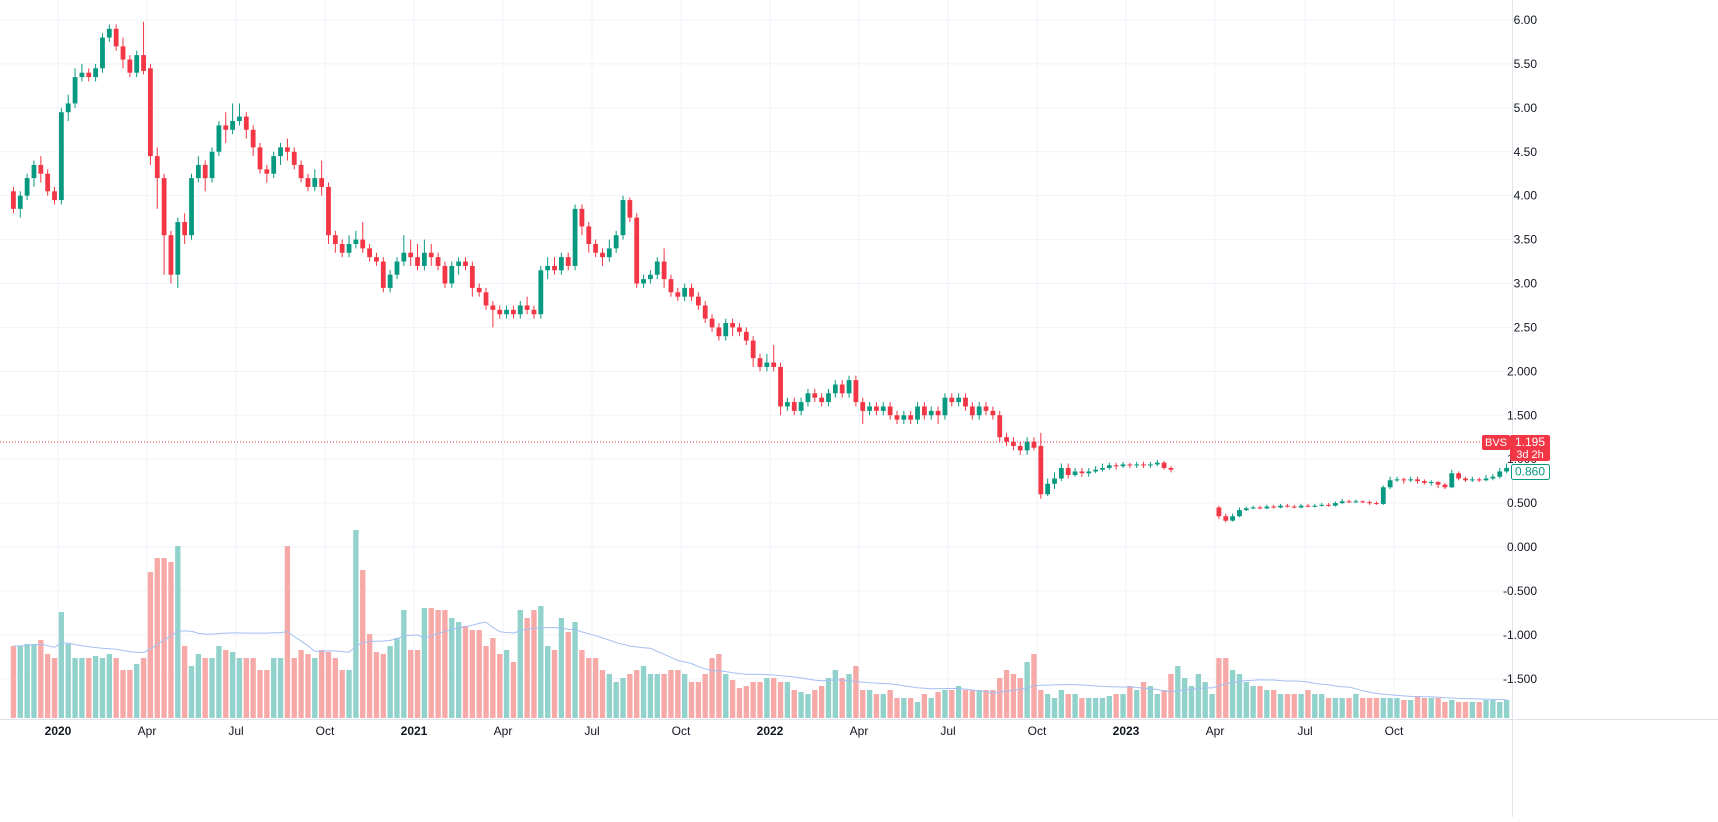 The height and width of the screenshot is (822, 1718). Describe the element at coordinates (1530, 455) in the screenshot. I see `bar-countdown: 3d 2h` at that location.